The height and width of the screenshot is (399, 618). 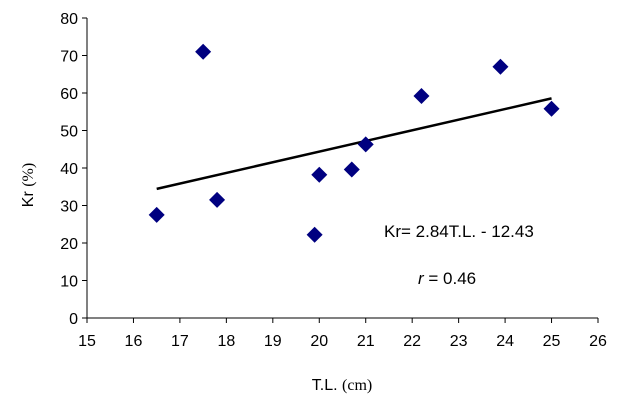 What do you see at coordinates (459, 231) in the screenshot?
I see `regression-equation: Kr= 2.84T.L. - 12.43` at bounding box center [459, 231].